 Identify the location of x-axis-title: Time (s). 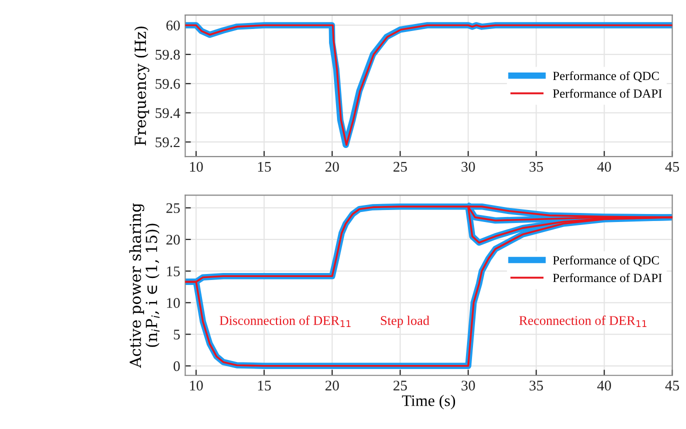
(429, 402).